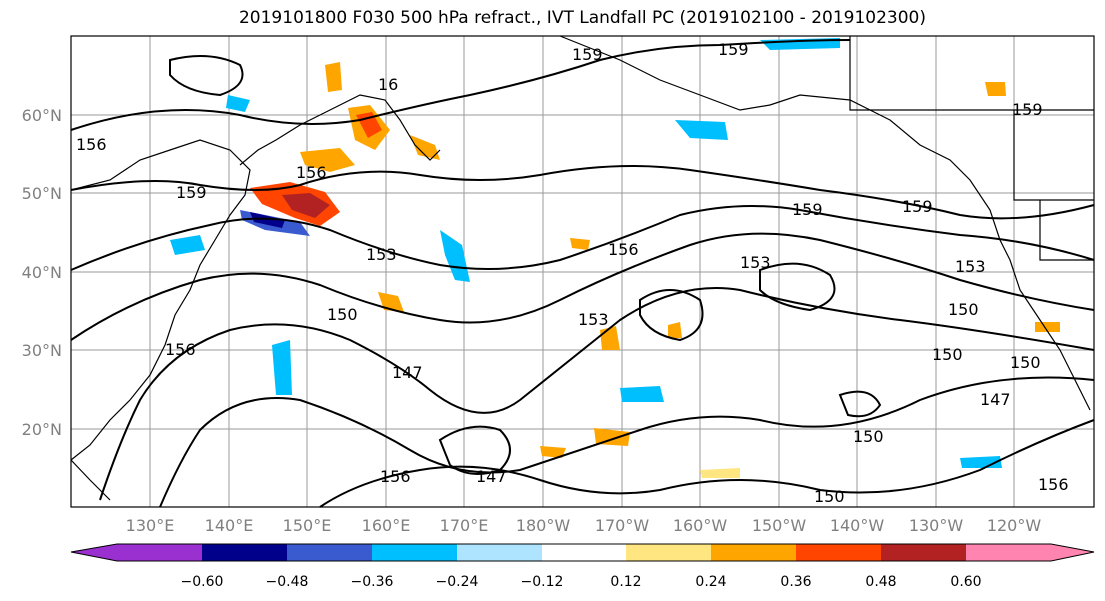 The image size is (1105, 601). I want to click on colorbar-tick-label: −0.12, so click(542, 582).